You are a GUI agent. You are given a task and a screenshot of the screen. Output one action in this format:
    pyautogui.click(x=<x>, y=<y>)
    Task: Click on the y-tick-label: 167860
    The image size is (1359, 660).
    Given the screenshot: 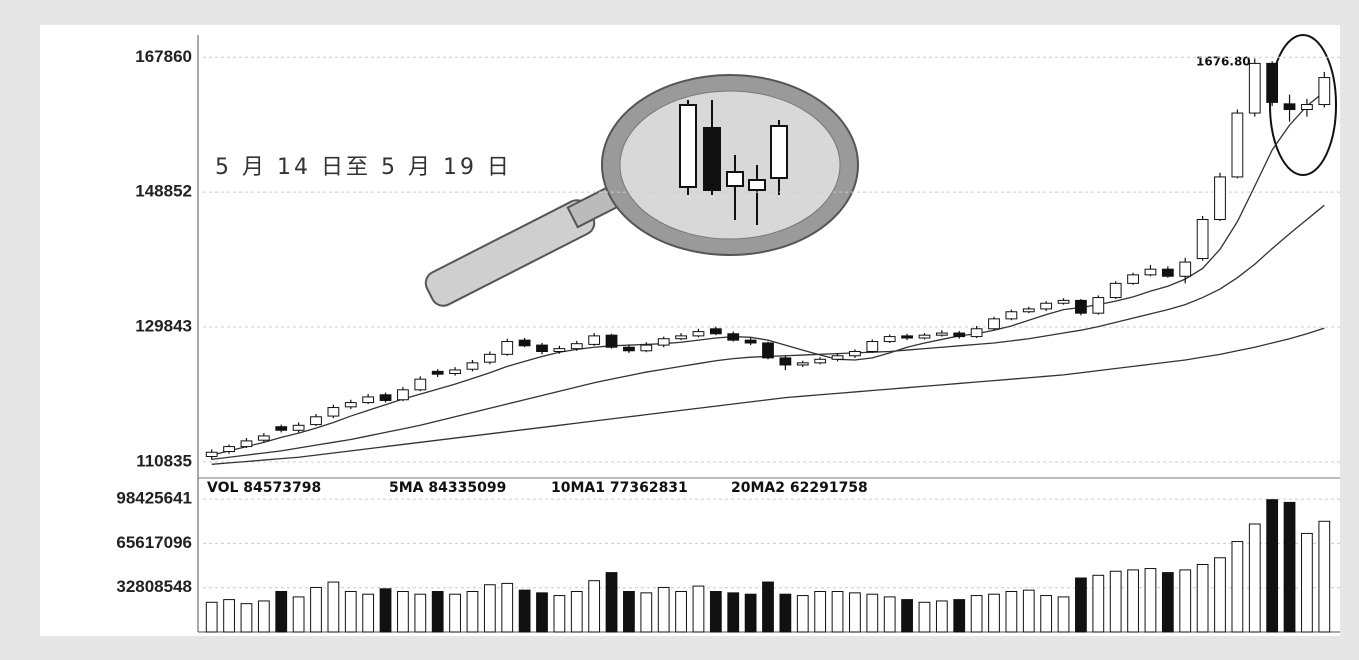 What is the action you would take?
    pyautogui.click(x=163, y=56)
    